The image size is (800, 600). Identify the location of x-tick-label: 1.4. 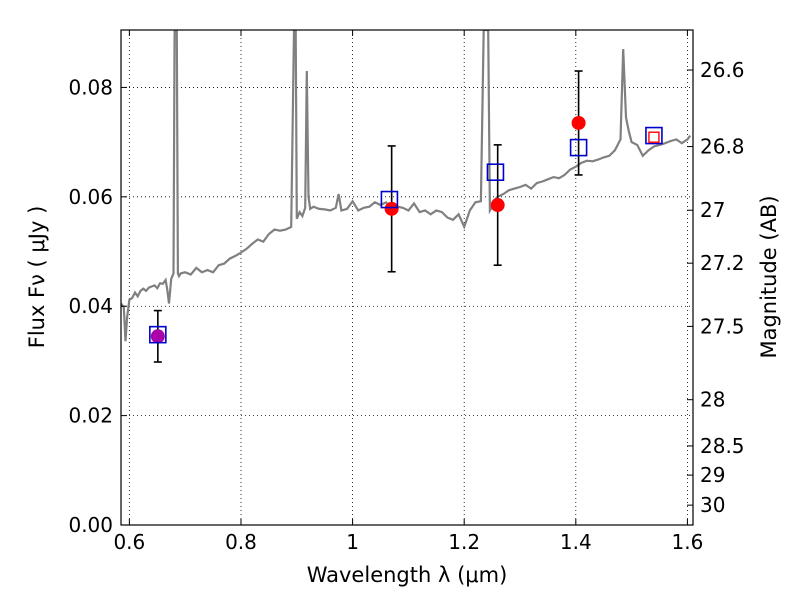
(576, 542).